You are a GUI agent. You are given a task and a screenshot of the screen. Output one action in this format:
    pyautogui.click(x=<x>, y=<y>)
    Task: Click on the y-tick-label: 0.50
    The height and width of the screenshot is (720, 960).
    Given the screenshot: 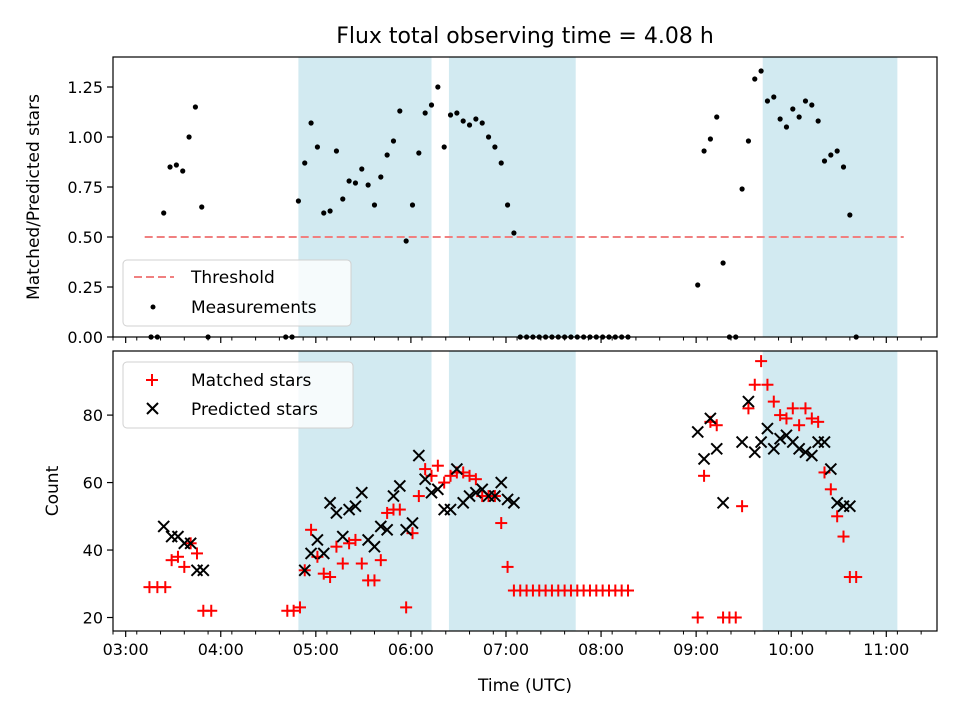 What is the action you would take?
    pyautogui.click(x=85, y=237)
    